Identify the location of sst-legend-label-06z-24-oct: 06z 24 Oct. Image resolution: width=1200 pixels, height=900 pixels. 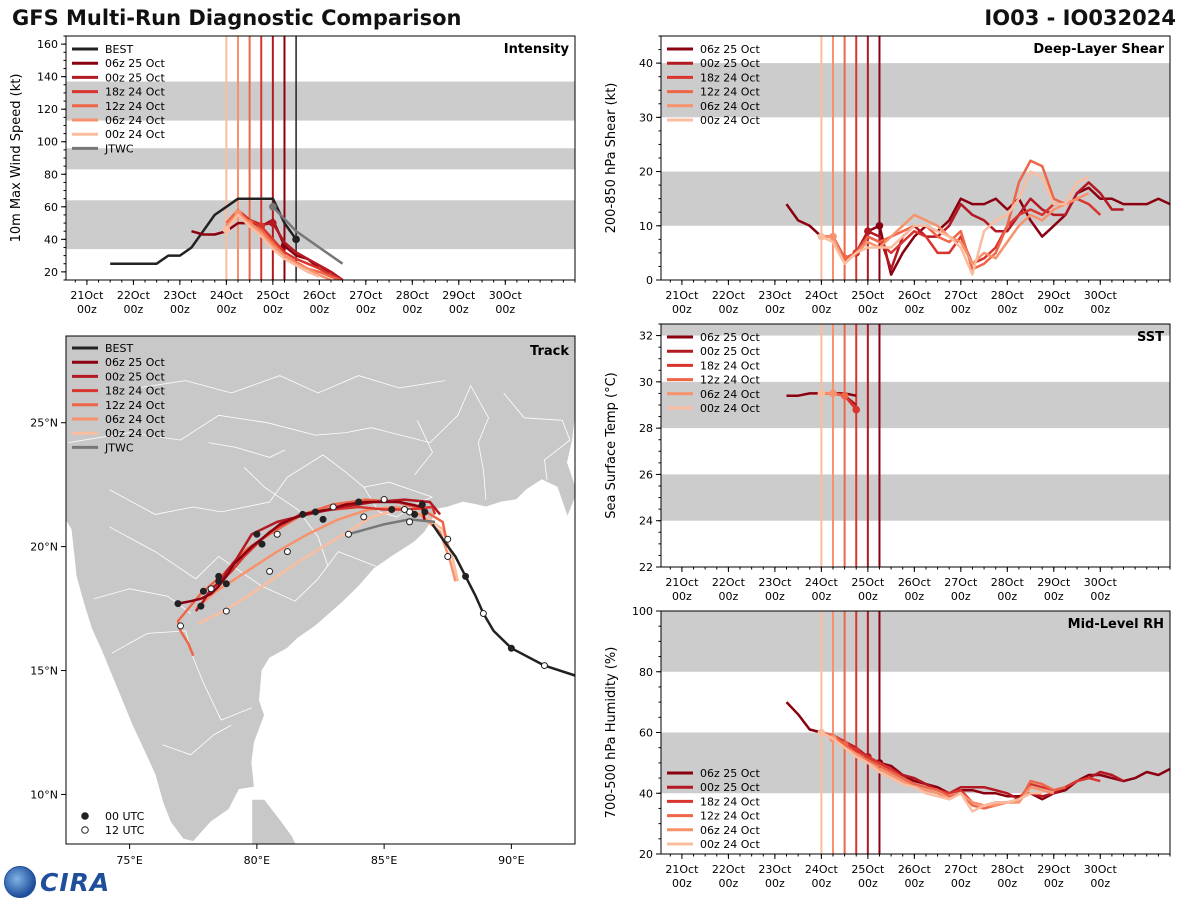
(730, 394).